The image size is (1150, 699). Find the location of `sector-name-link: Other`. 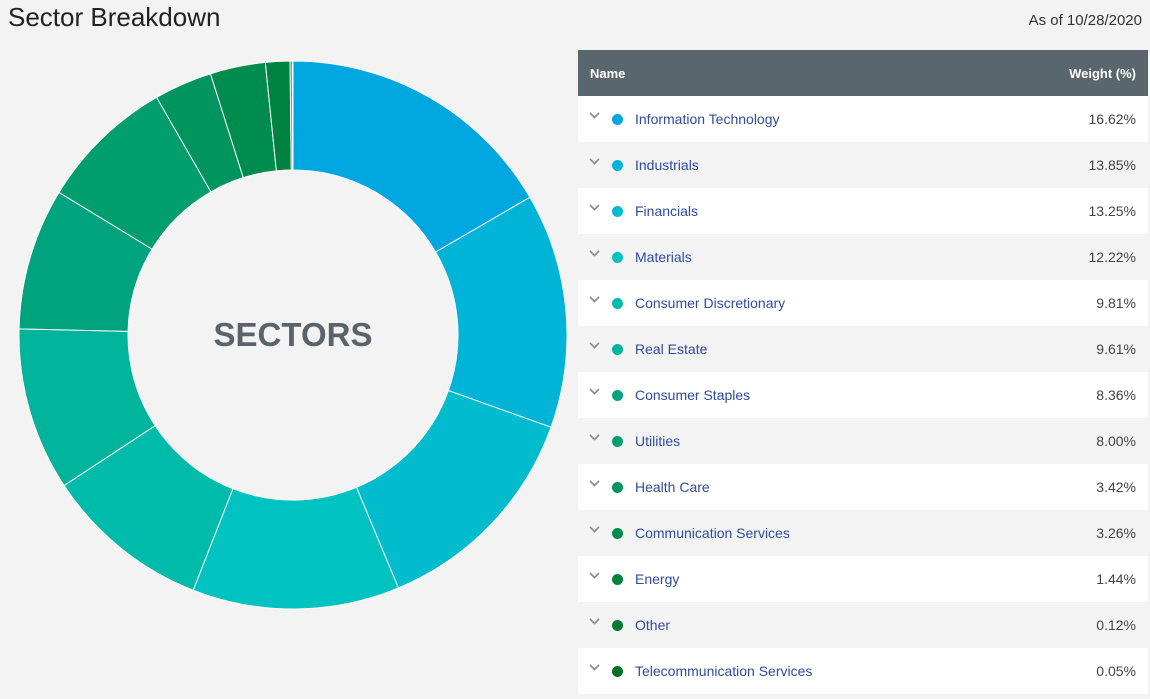

sector-name-link: Other is located at coordinates (653, 625).